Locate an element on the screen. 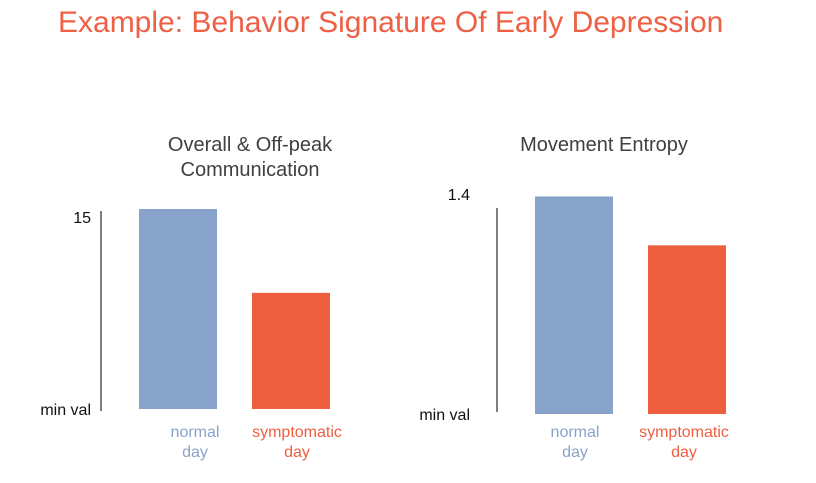  chart-2-y-tick-label-1: 1.4 is located at coordinates (459, 195).